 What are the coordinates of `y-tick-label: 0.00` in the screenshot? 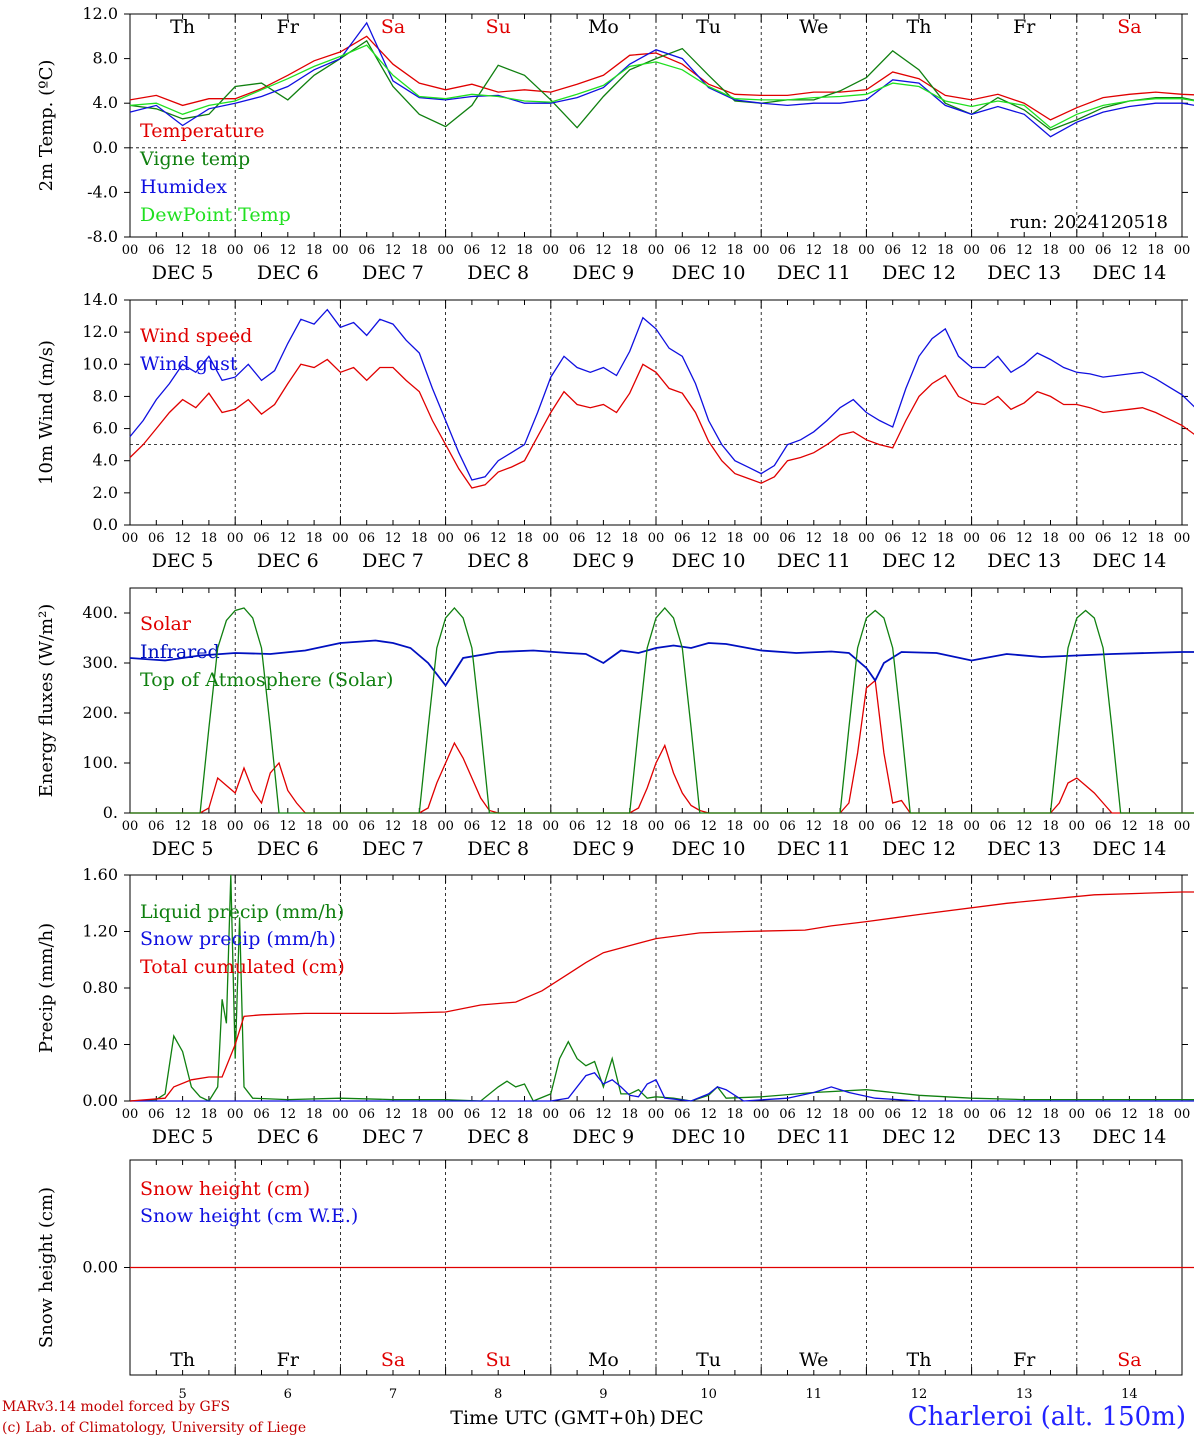 It's located at (100, 1100).